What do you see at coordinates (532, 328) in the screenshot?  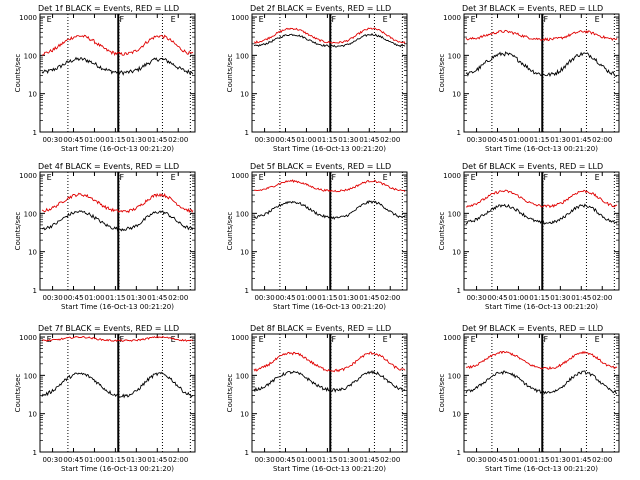 I see `panel-title: Det 9f BLACK = Events, RED = LLD` at bounding box center [532, 328].